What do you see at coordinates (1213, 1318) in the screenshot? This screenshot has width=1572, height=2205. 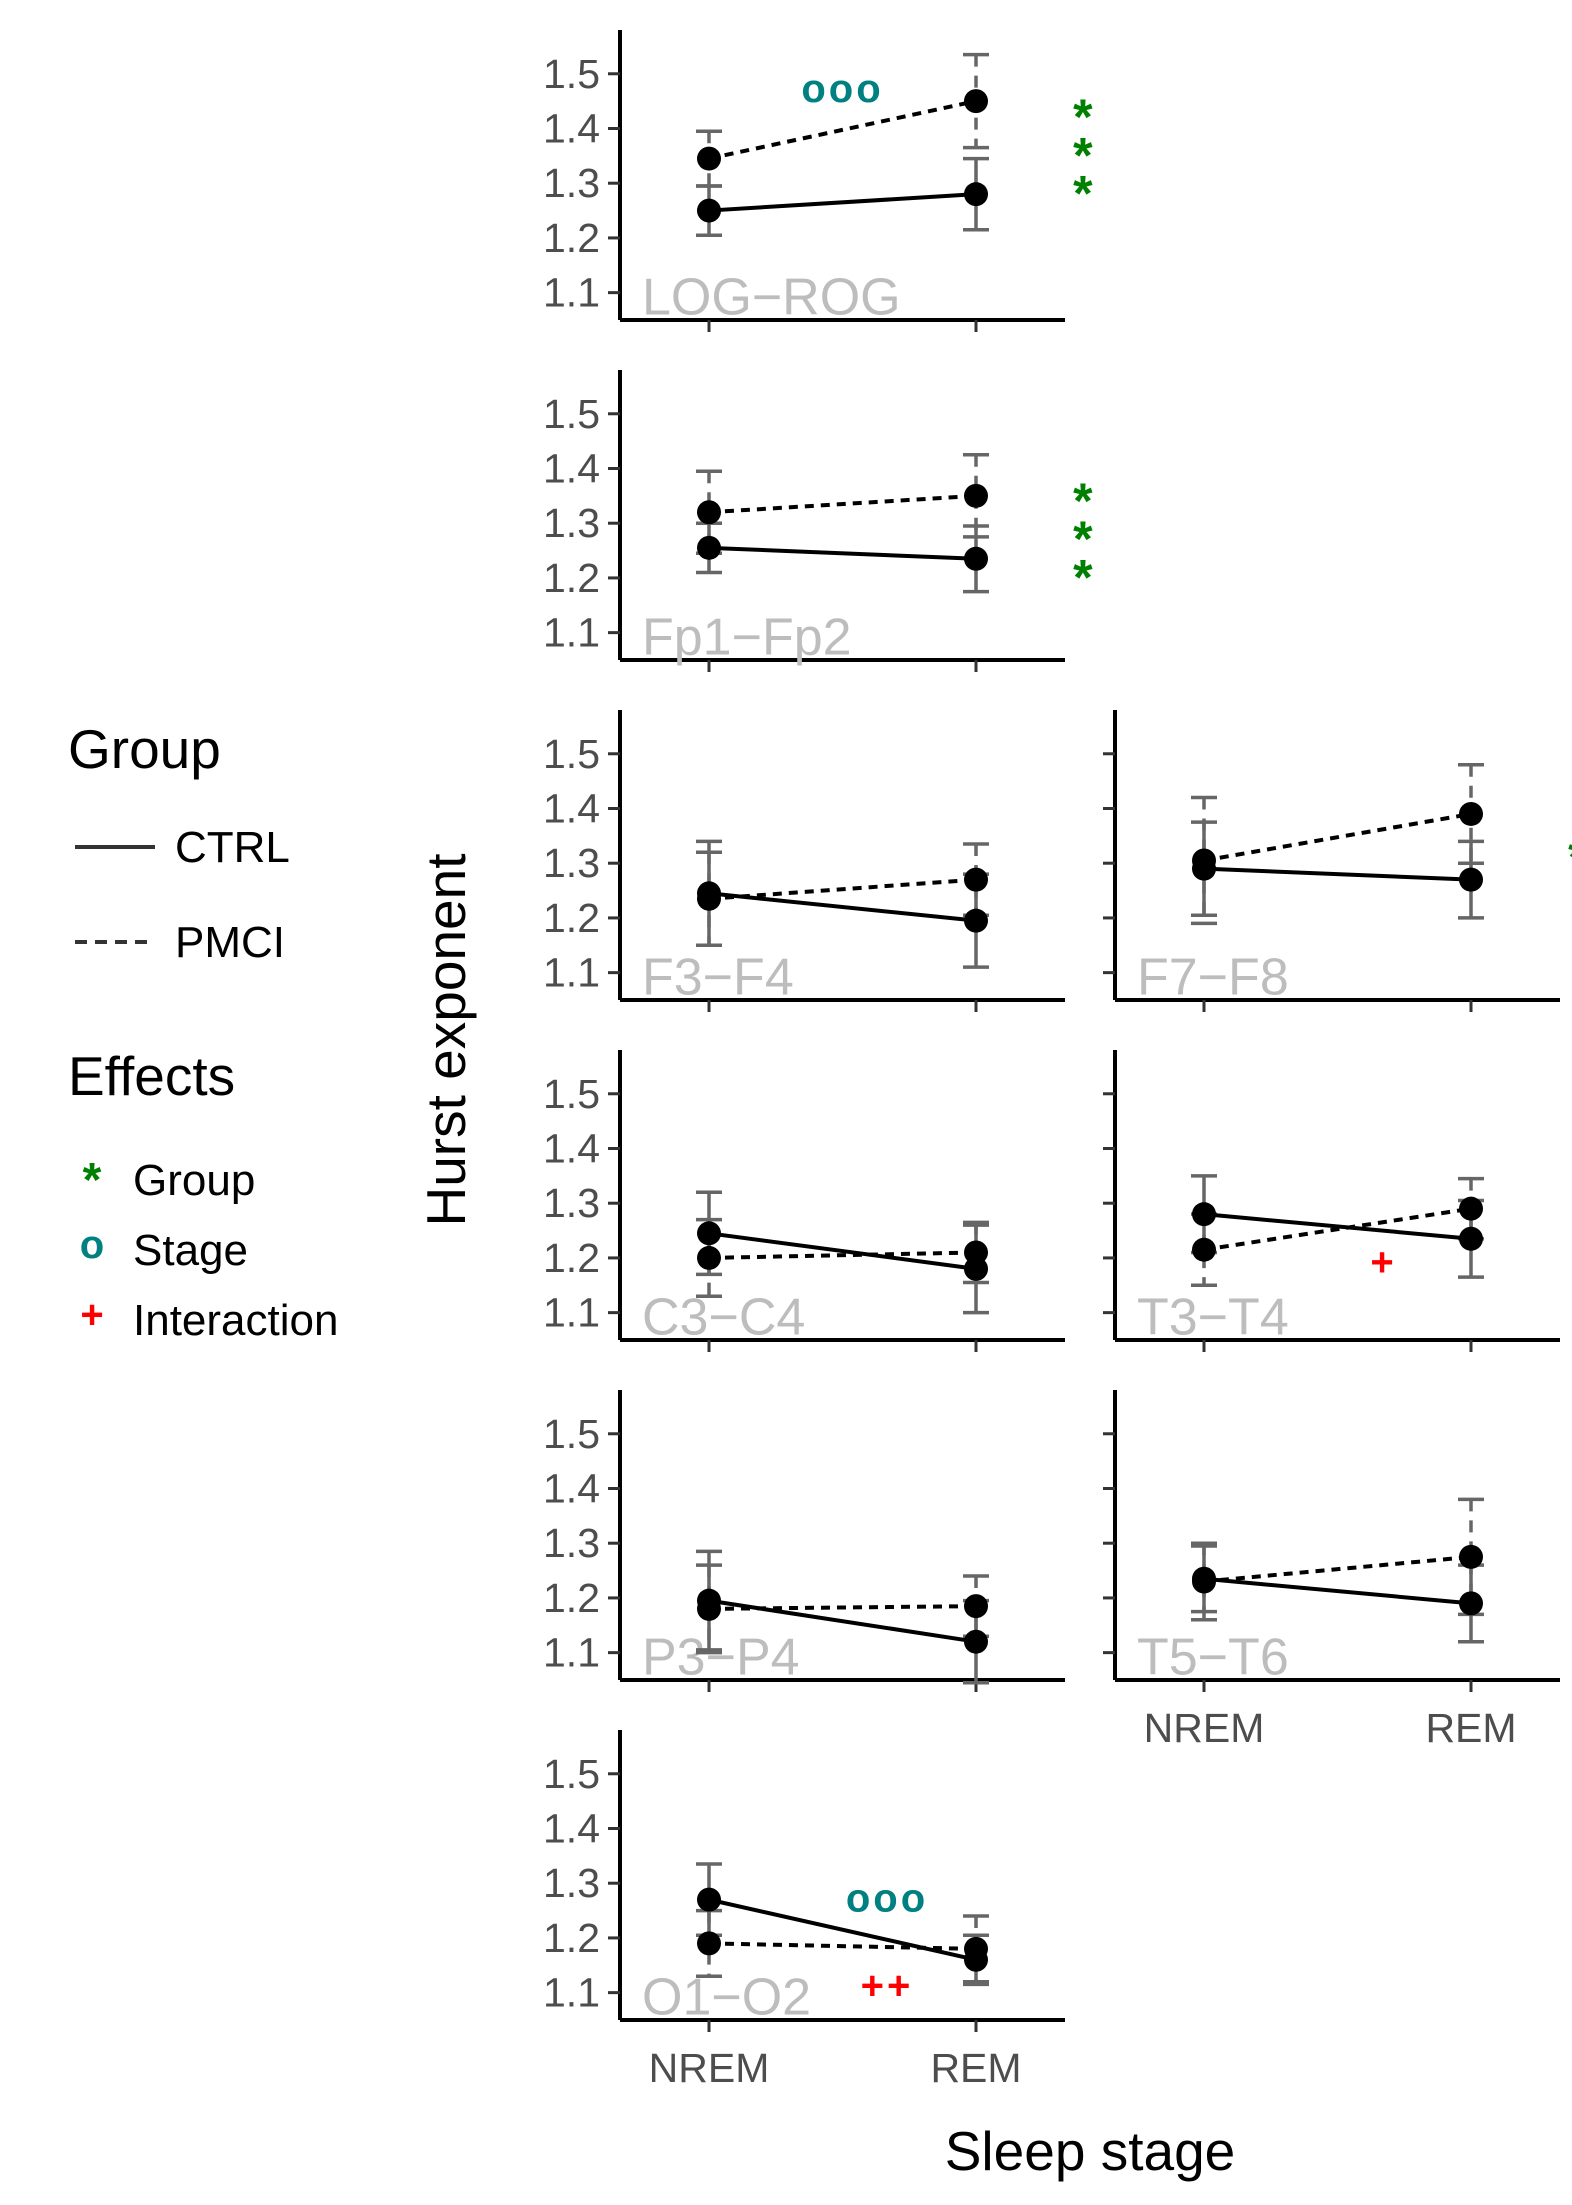 I see `panel-label: T3−T4` at bounding box center [1213, 1318].